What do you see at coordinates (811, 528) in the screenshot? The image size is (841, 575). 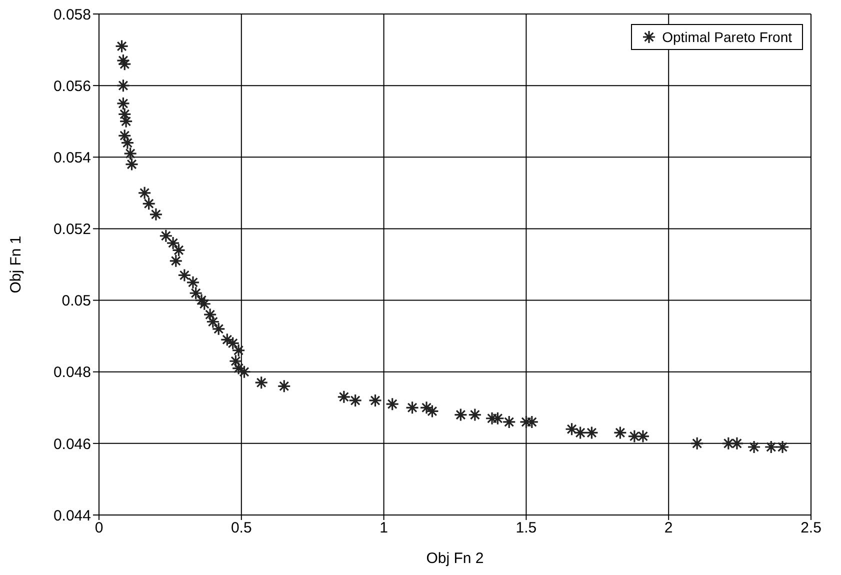 I see `x-tick-label: 2.5` at bounding box center [811, 528].